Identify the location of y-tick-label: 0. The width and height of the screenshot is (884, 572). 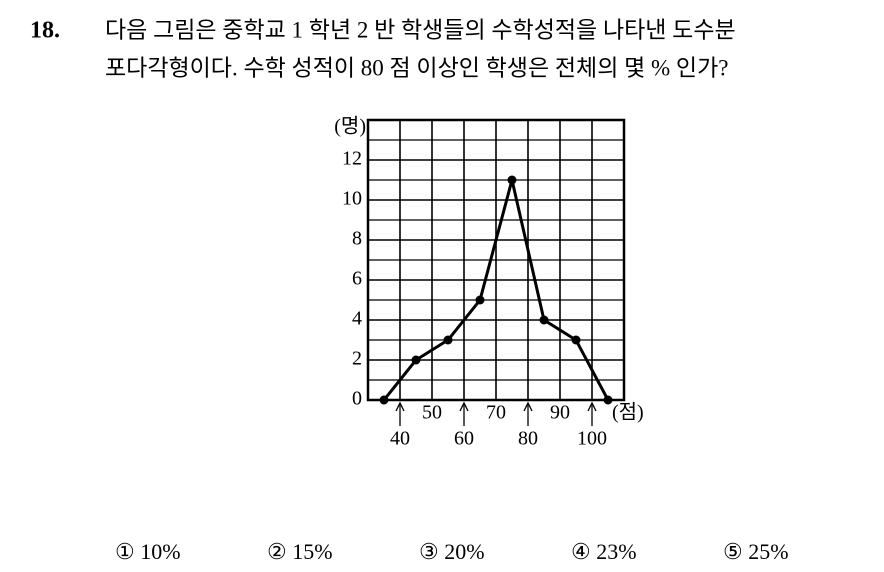
(357, 399).